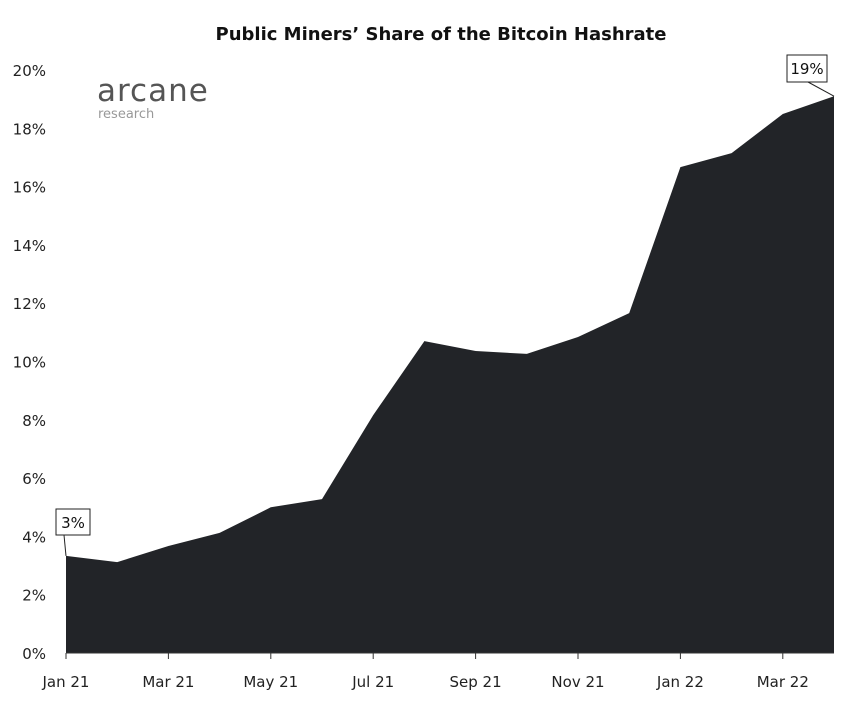  I want to click on y-tick-label: 16%, so click(29, 188).